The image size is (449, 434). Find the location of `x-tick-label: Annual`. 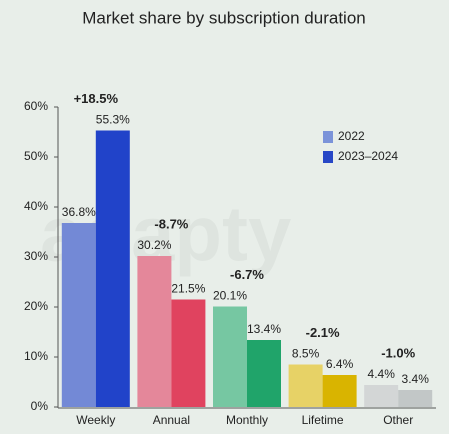

x-tick-label: Annual is located at coordinates (171, 420).